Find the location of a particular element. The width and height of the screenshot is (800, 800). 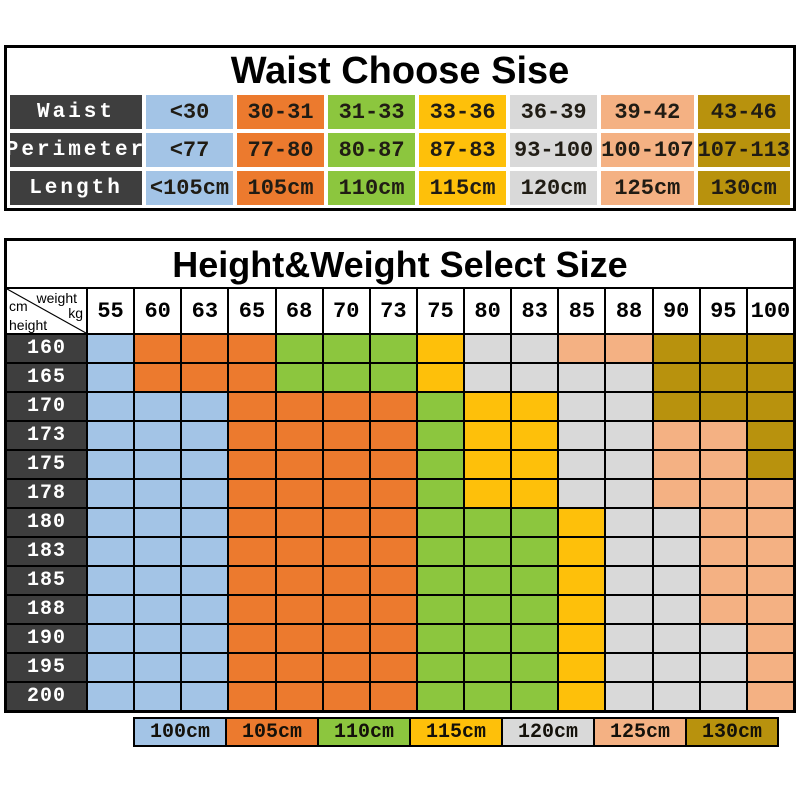

height-label-cell: 188 is located at coordinates (46, 609).